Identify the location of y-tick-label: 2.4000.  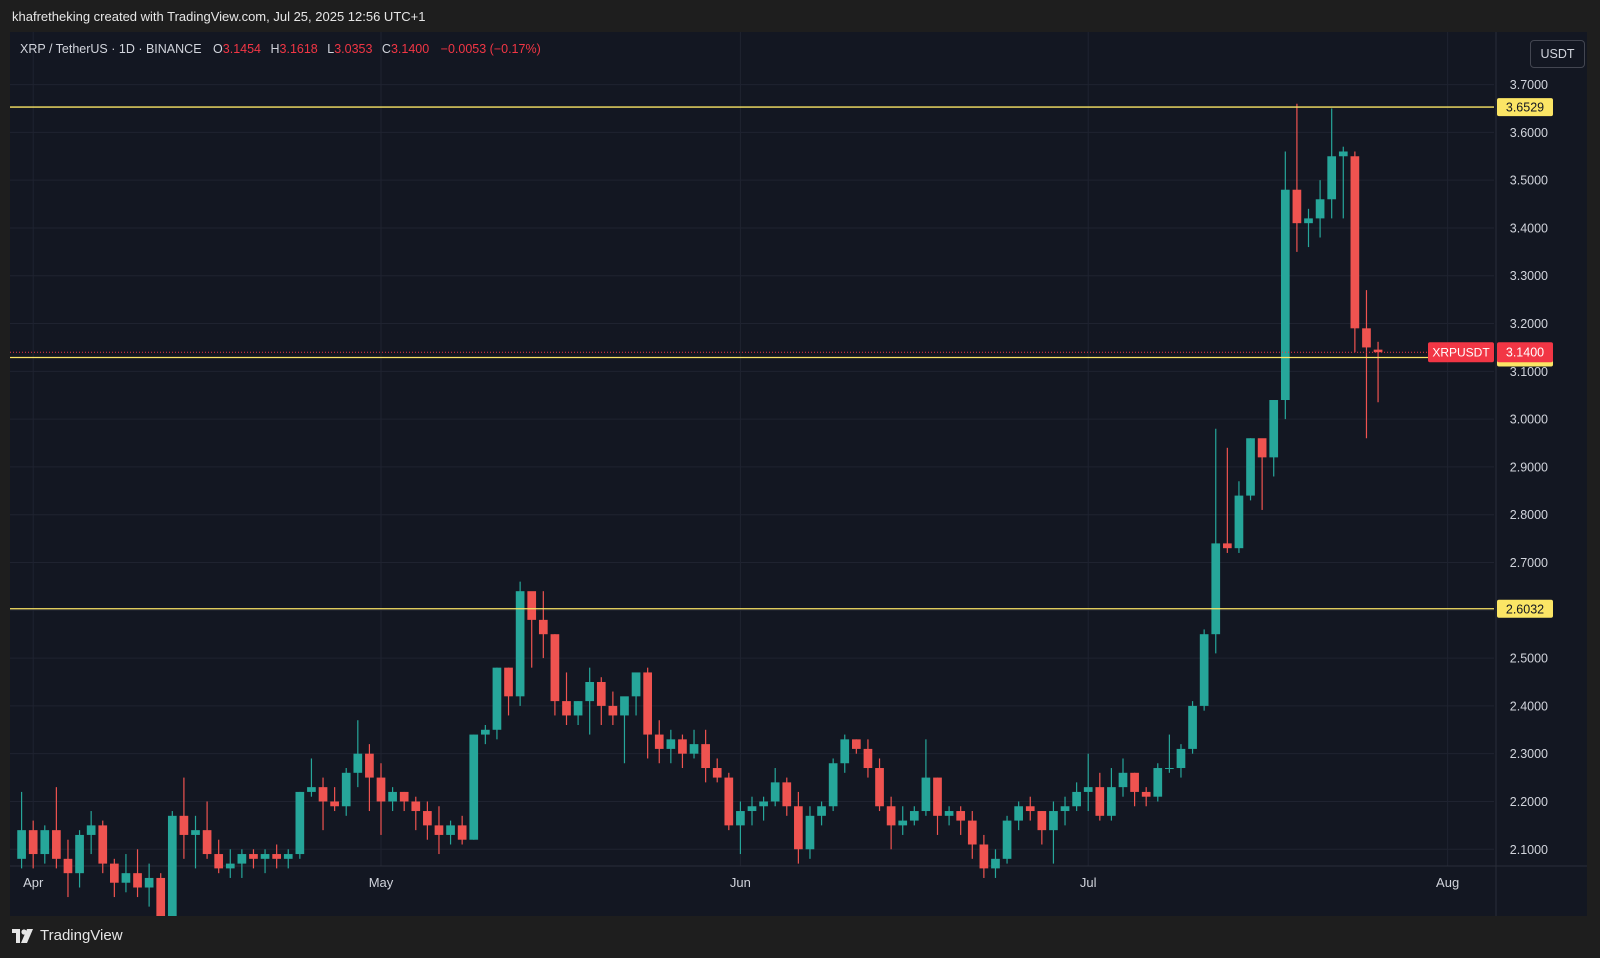
(1529, 706).